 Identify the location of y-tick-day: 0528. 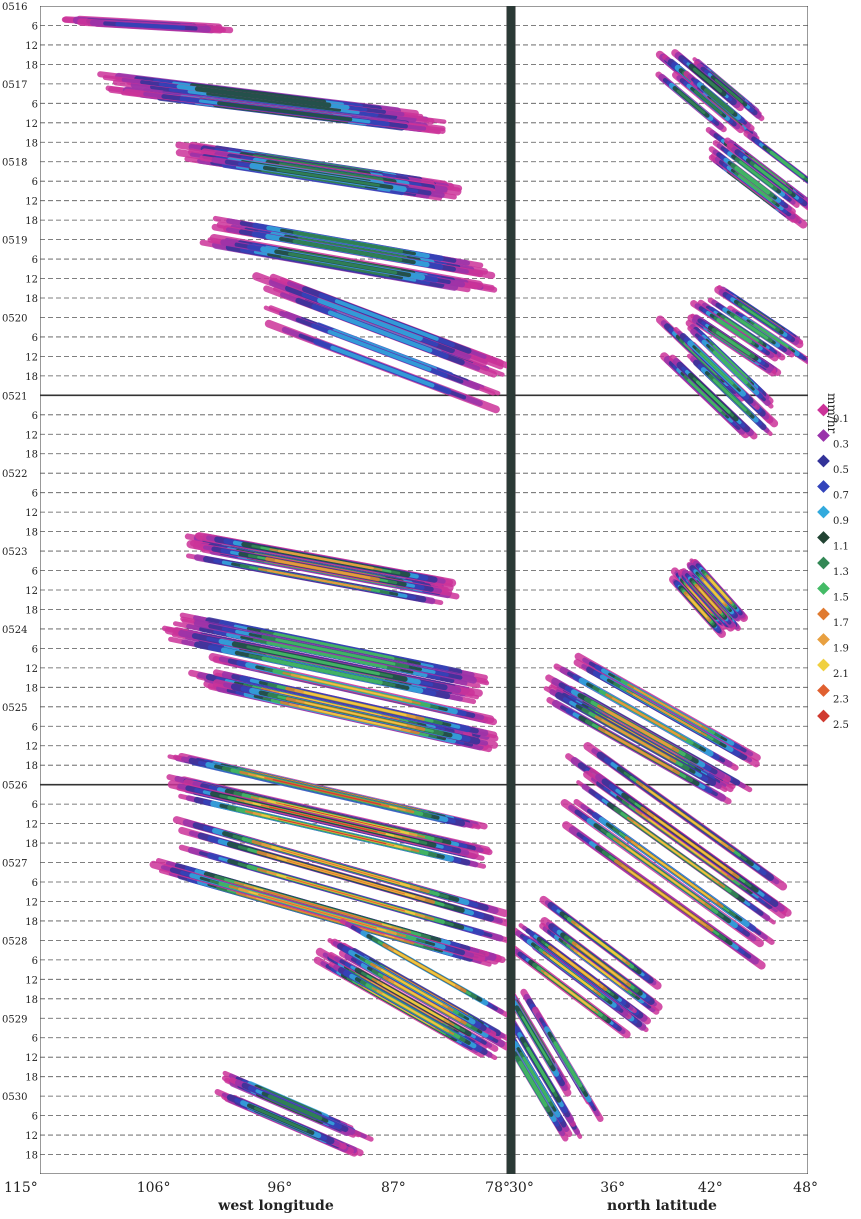
(14, 941).